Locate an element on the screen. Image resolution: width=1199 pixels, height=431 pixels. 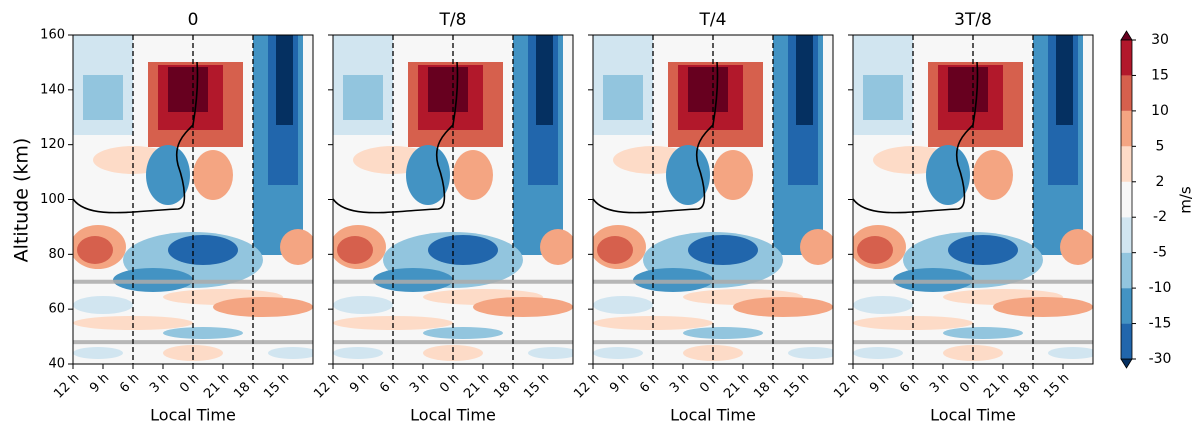
colorbar-tick-label: -15 is located at coordinates (1160, 324).